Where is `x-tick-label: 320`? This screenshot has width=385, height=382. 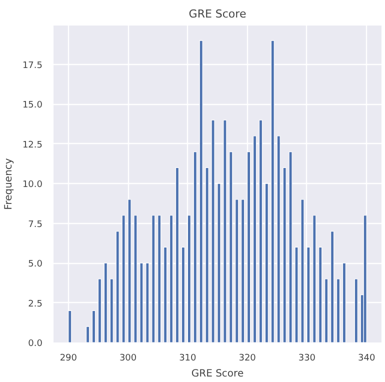
x-tick-label: 320 is located at coordinates (247, 359).